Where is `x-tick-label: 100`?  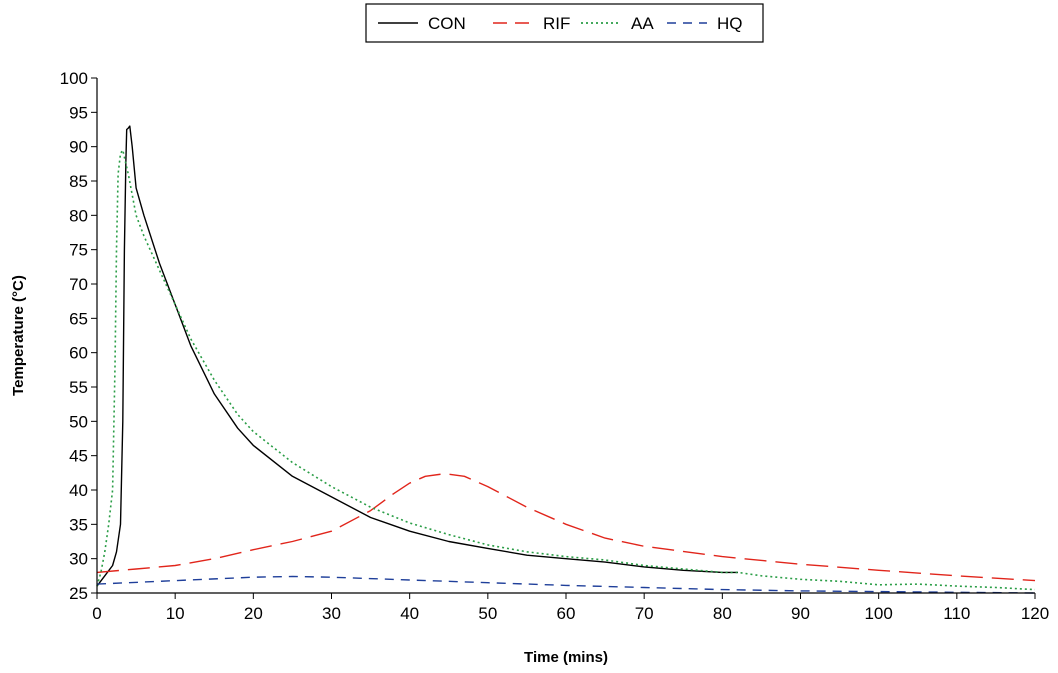
x-tick-label: 100 is located at coordinates (878, 613).